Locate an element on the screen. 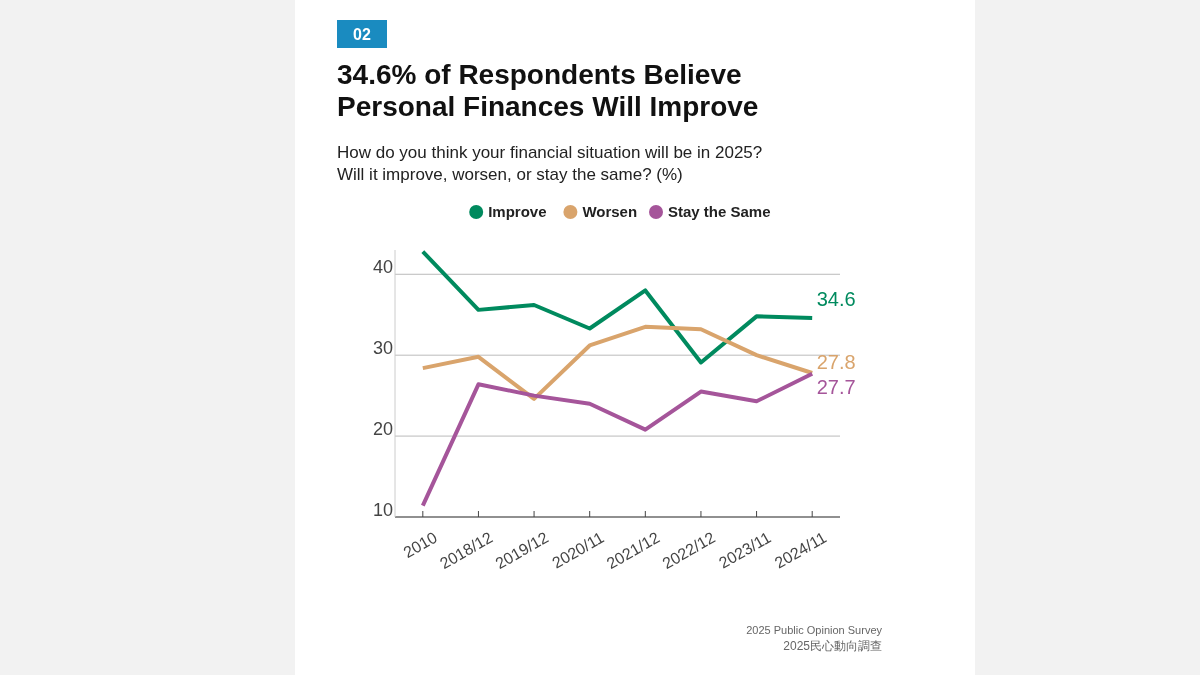 The image size is (1200, 675). text: 2025民心動向調查 is located at coordinates (832, 646).